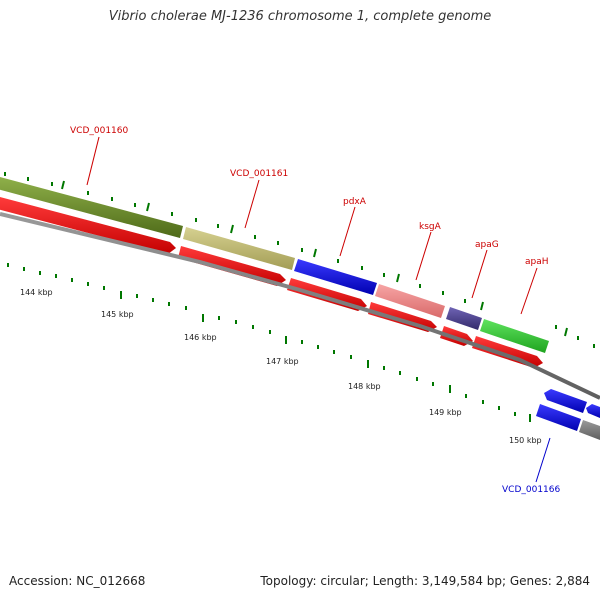 The image size is (600, 600). What do you see at coordinates (537, 262) in the screenshot?
I see `gene-label: apaH` at bounding box center [537, 262].